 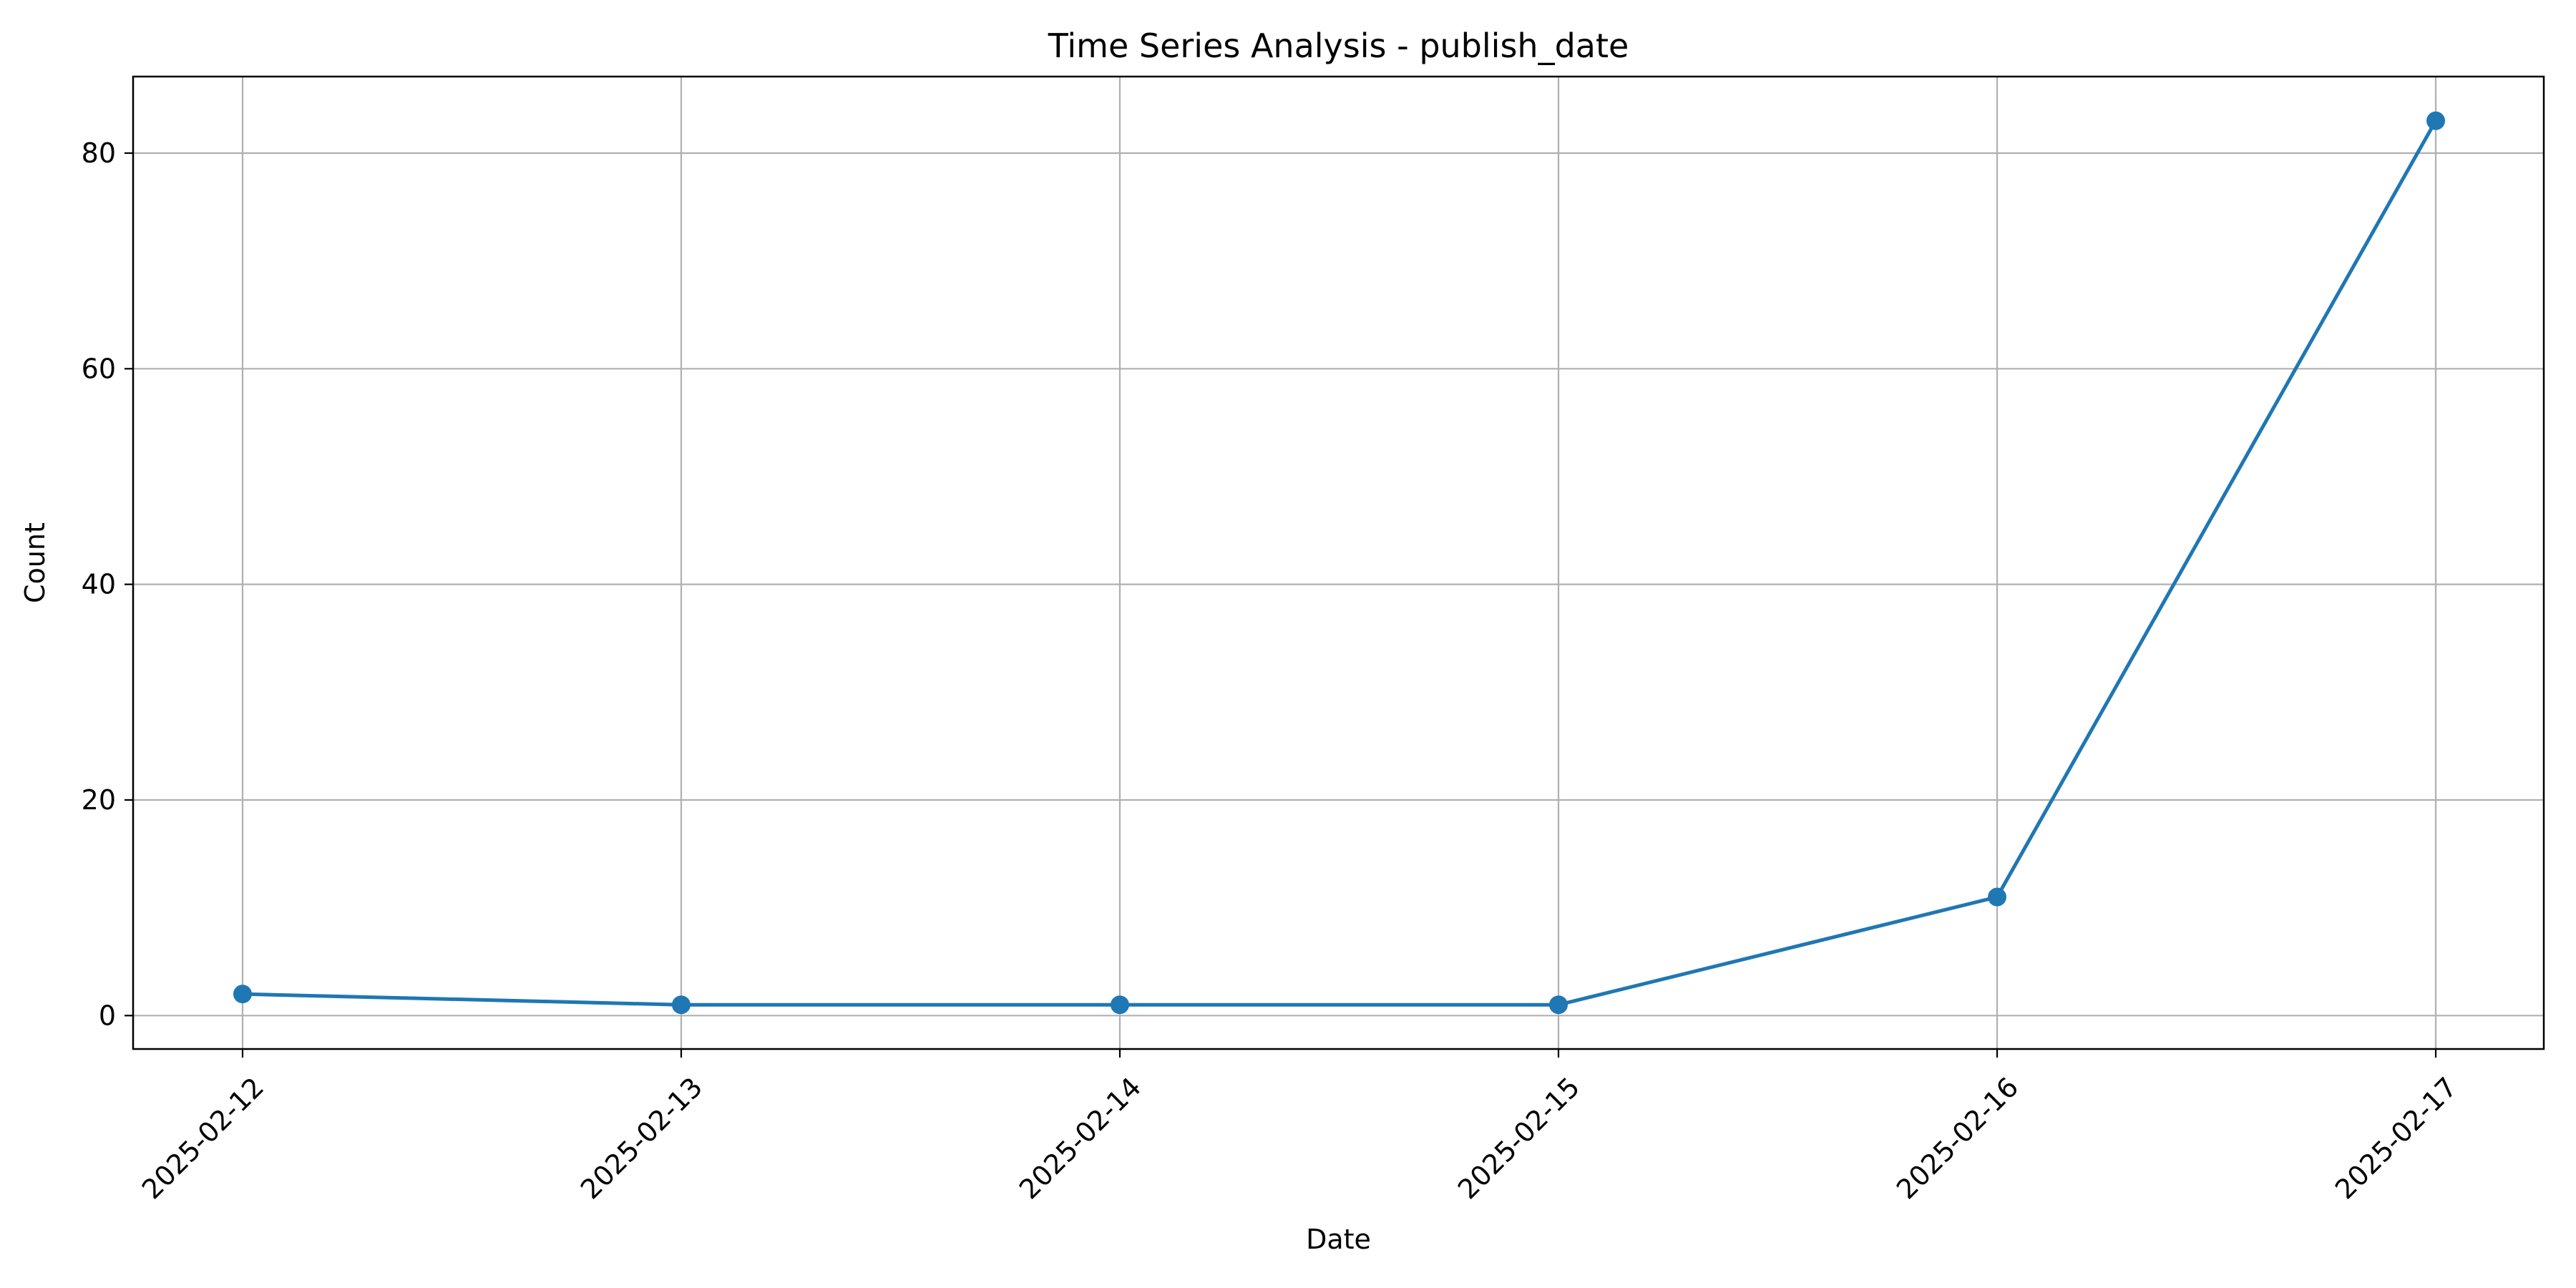 What do you see at coordinates (99, 368) in the screenshot?
I see `y-tick-label: 60` at bounding box center [99, 368].